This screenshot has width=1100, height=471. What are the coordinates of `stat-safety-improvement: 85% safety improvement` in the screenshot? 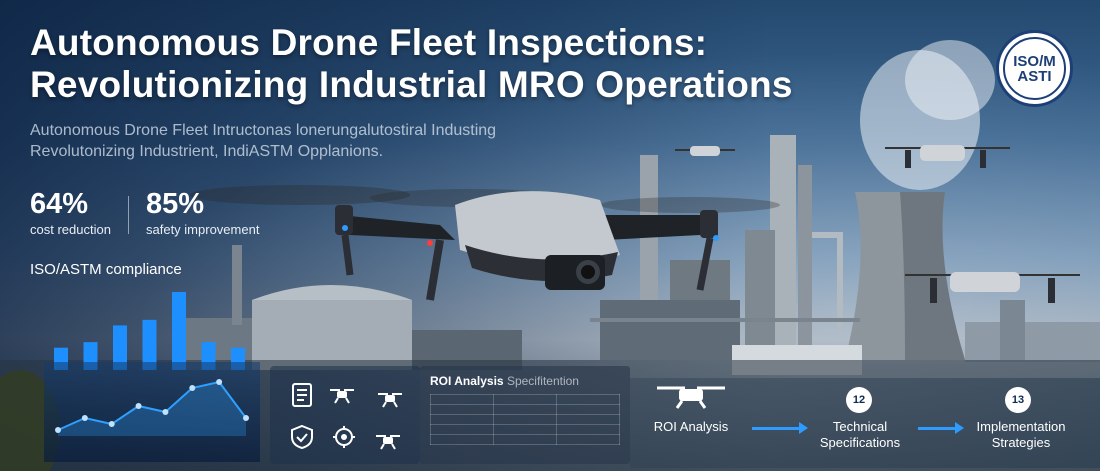 It's located at (202, 212).